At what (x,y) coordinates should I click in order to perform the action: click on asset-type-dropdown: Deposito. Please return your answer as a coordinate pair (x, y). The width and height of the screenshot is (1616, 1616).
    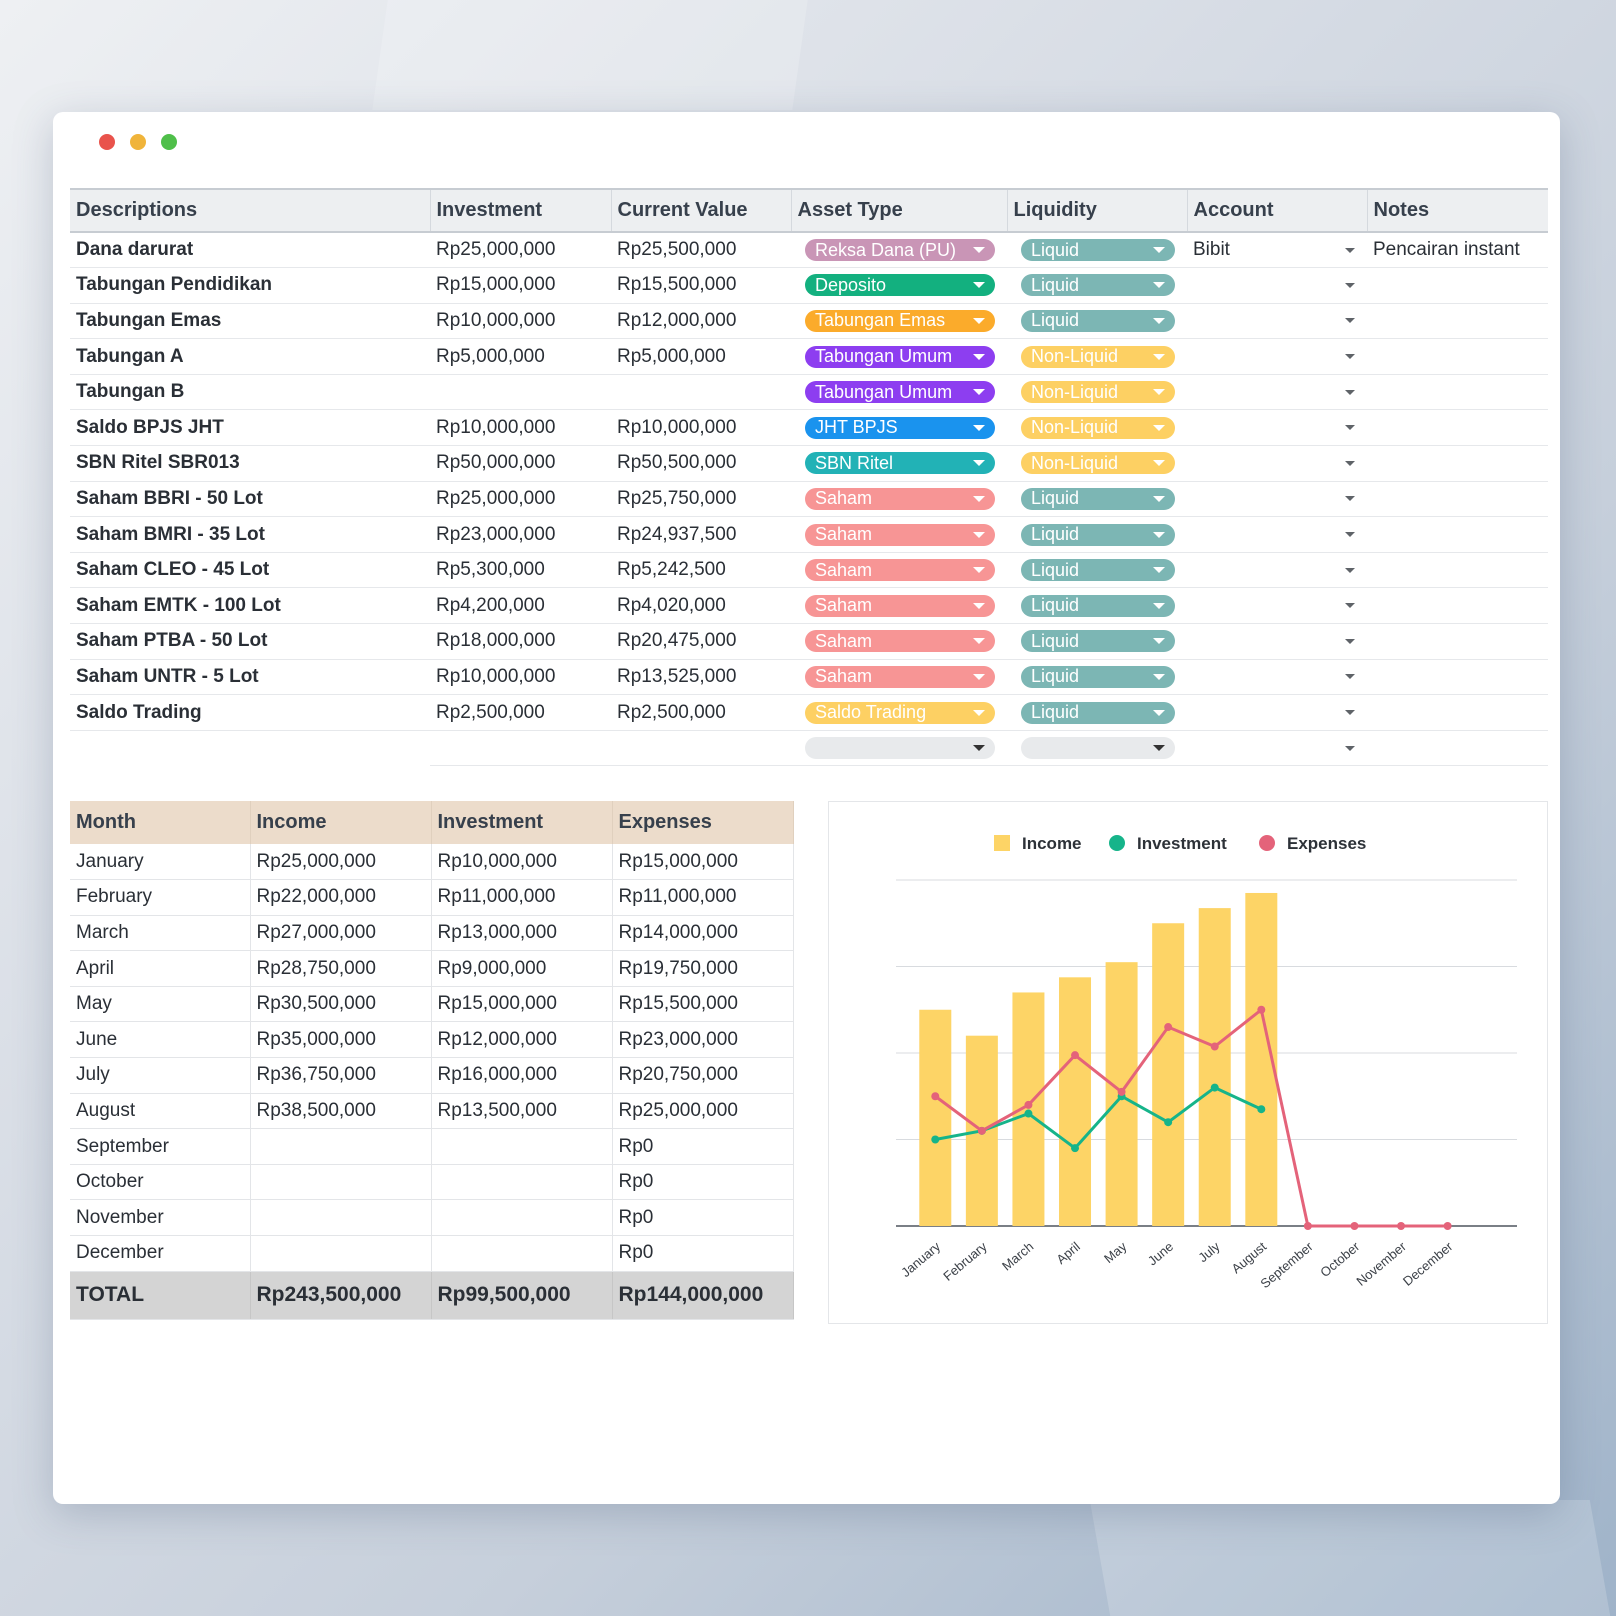
    Looking at the image, I should click on (900, 285).